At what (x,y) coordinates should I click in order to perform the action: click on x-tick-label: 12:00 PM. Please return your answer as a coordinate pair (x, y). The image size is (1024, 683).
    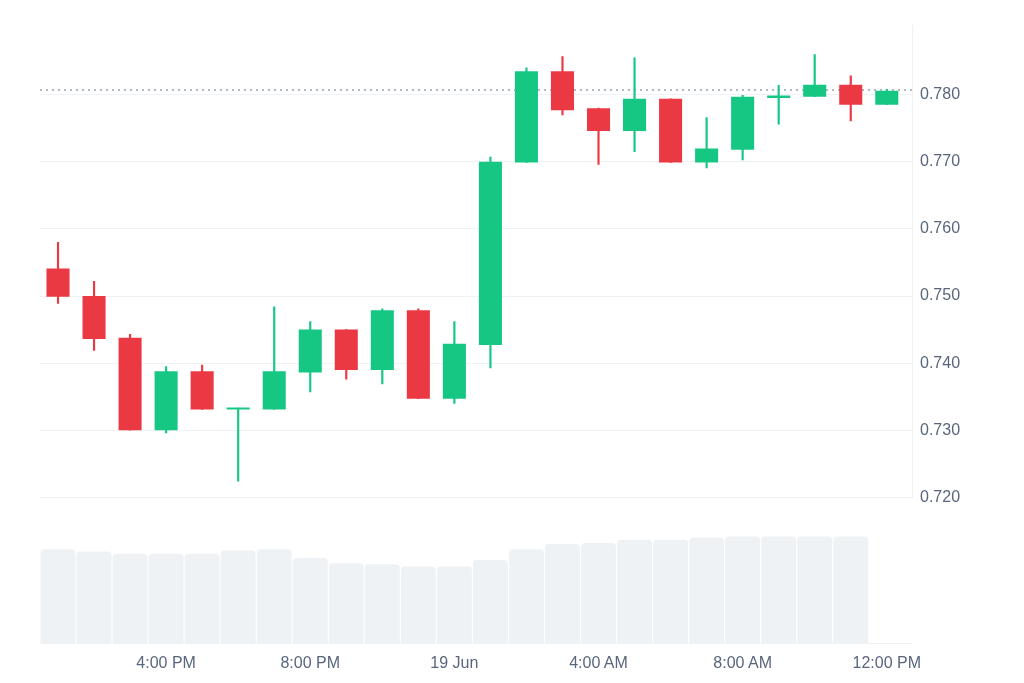
    Looking at the image, I should click on (887, 662).